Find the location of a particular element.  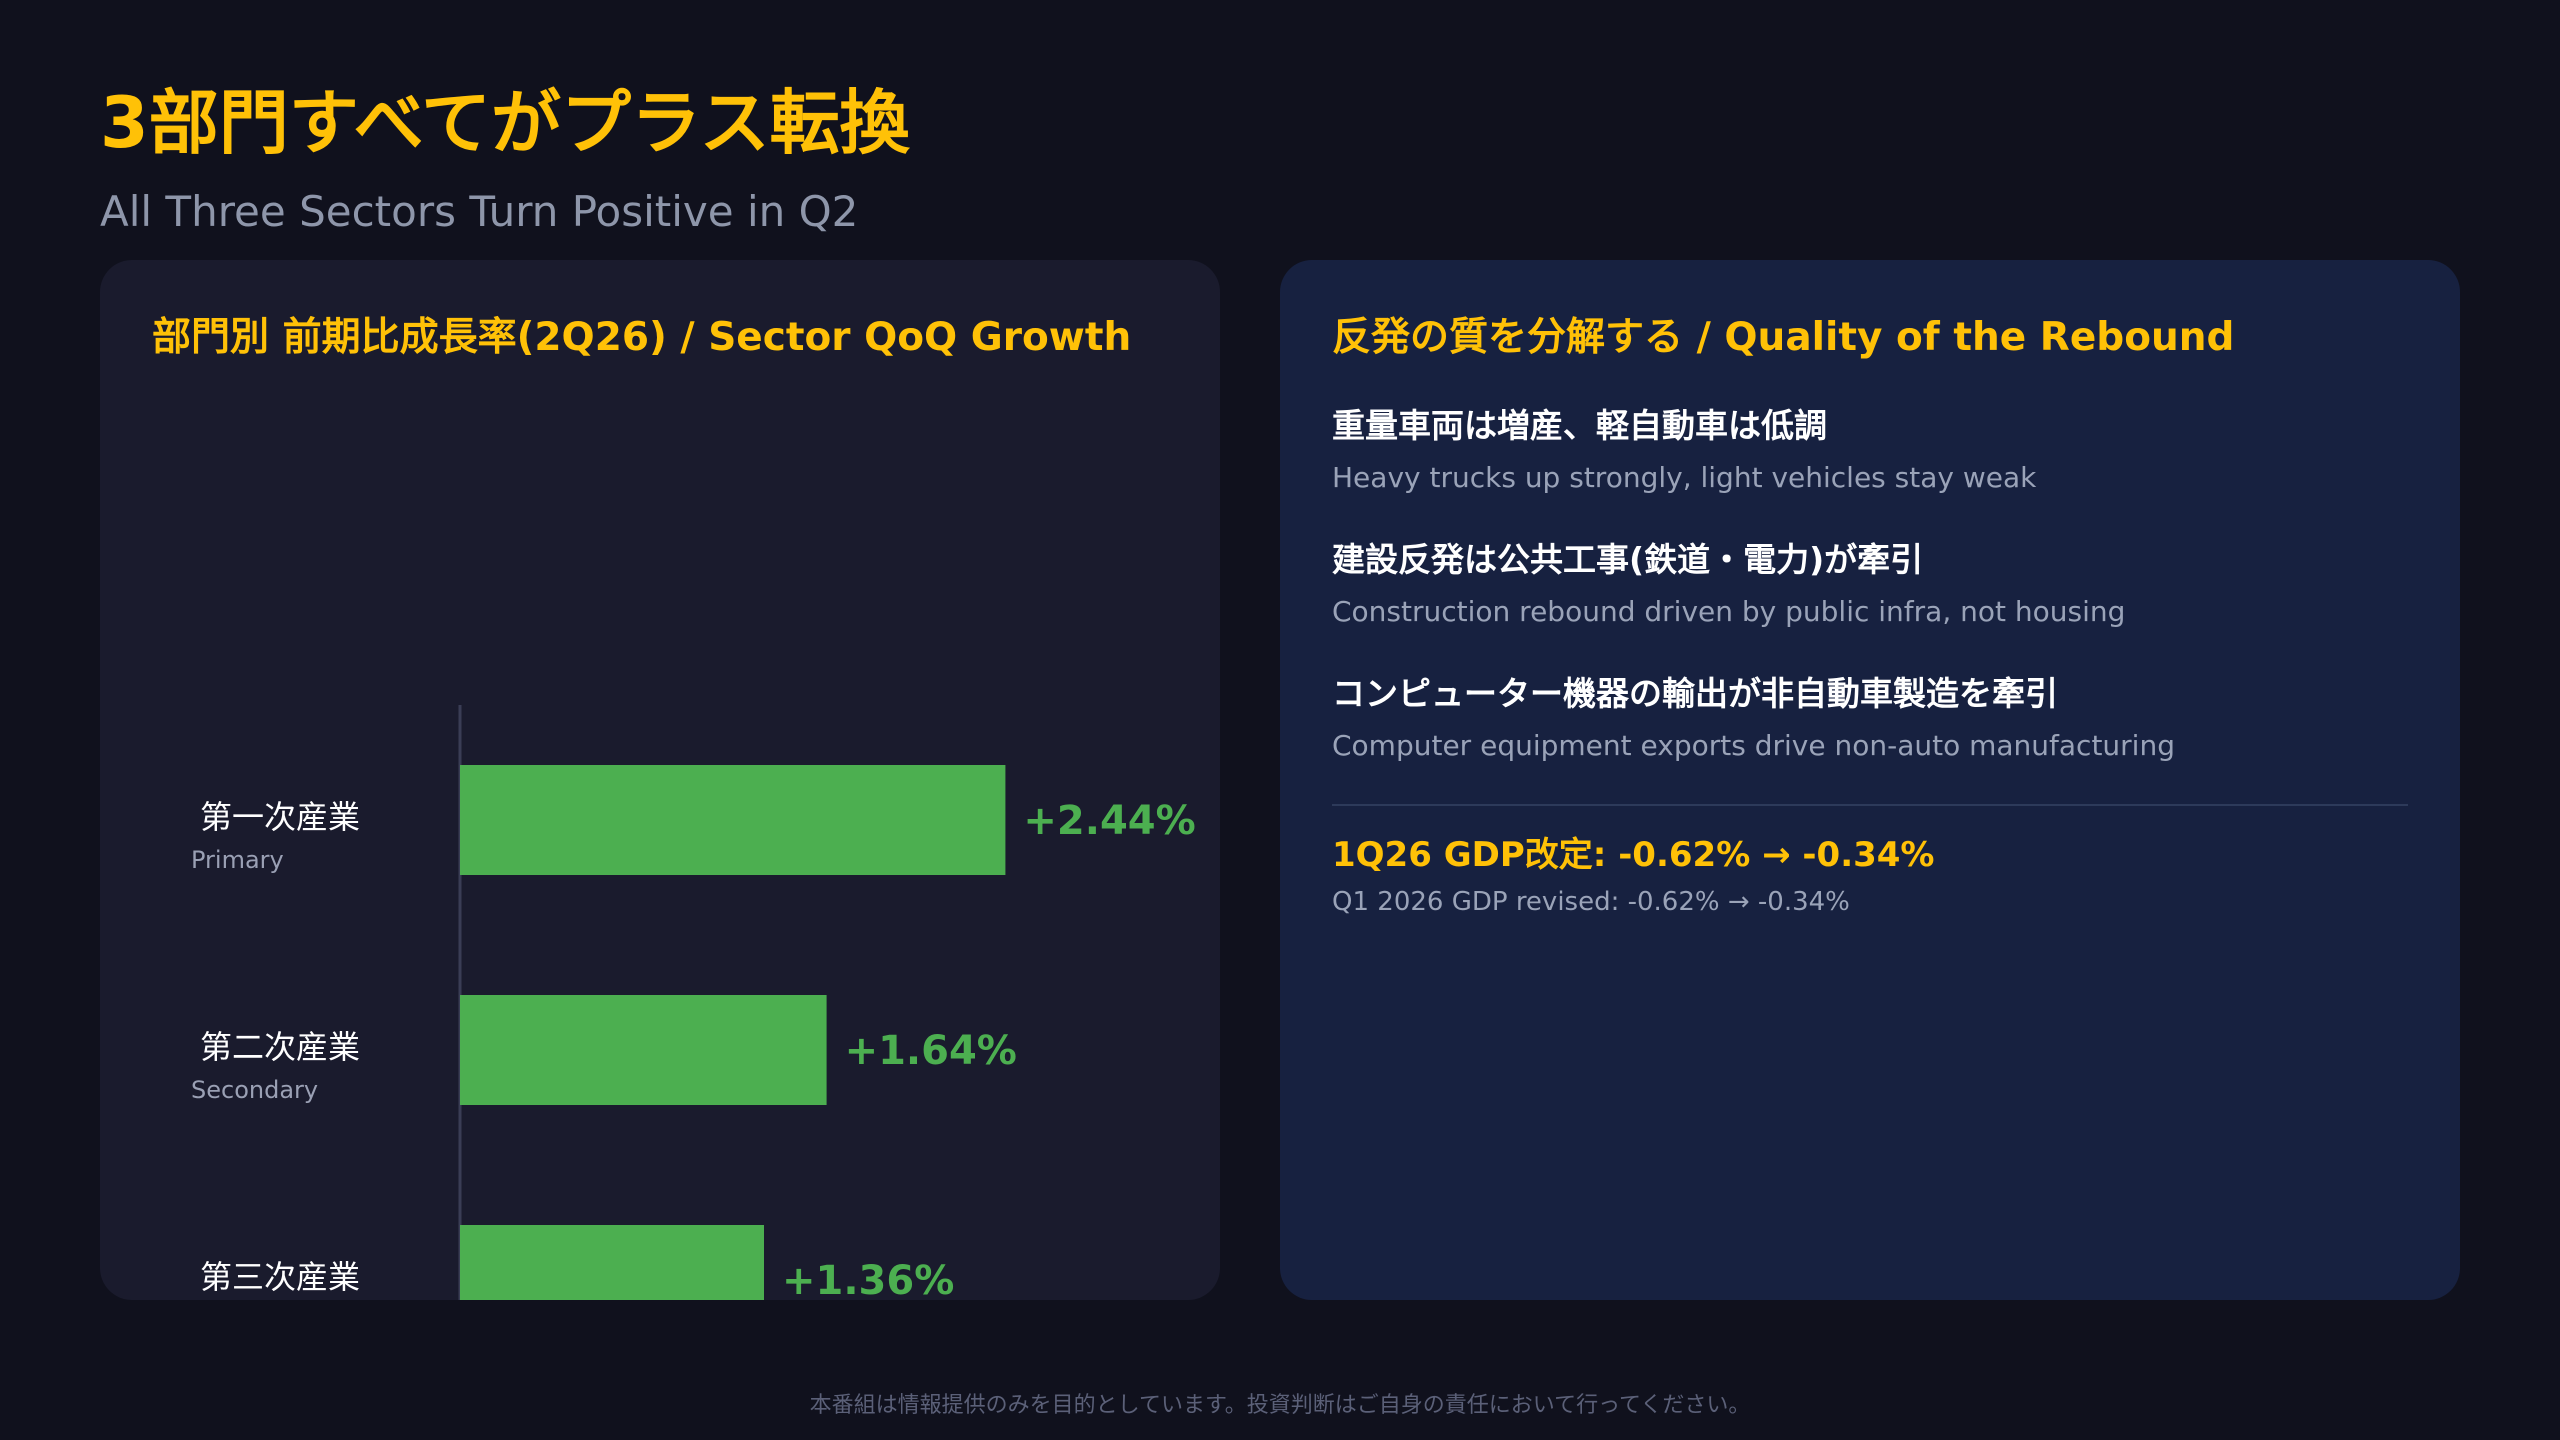

gdp-revision-detail: Q1 2026 GDP revised: -0.62% → -0.34% is located at coordinates (1591, 902).